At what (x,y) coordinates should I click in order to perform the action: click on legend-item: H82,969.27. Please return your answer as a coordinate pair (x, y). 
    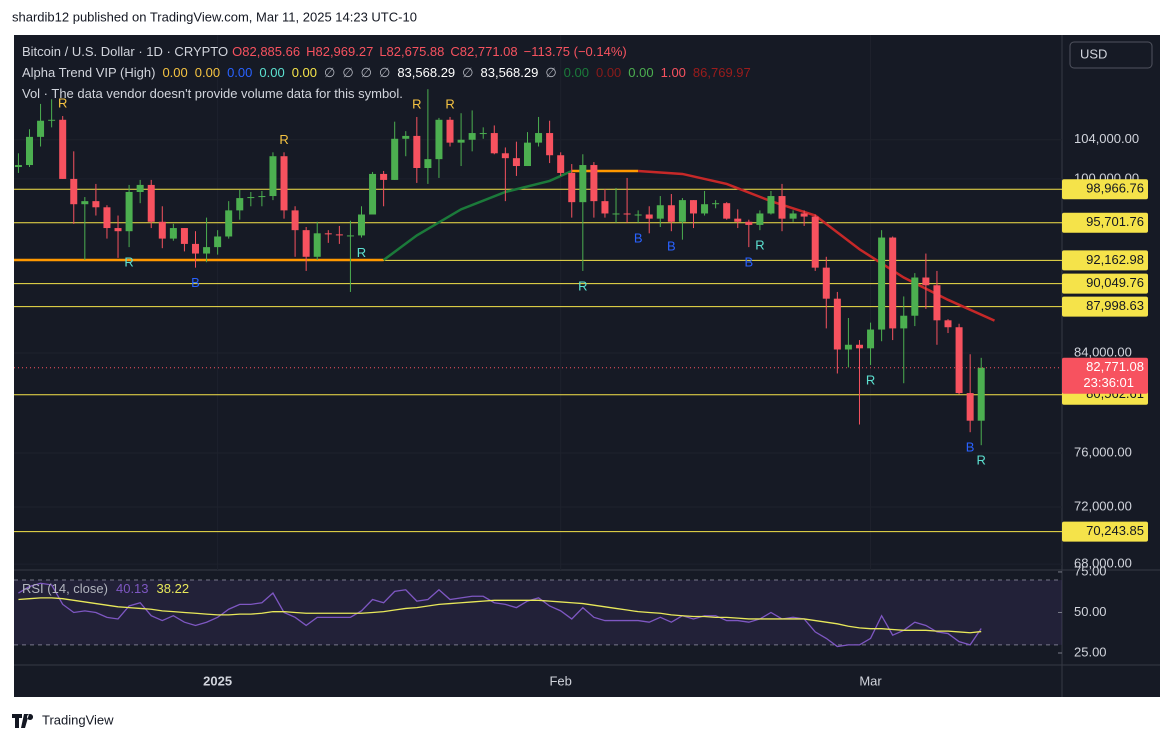
    Looking at the image, I should click on (339, 51).